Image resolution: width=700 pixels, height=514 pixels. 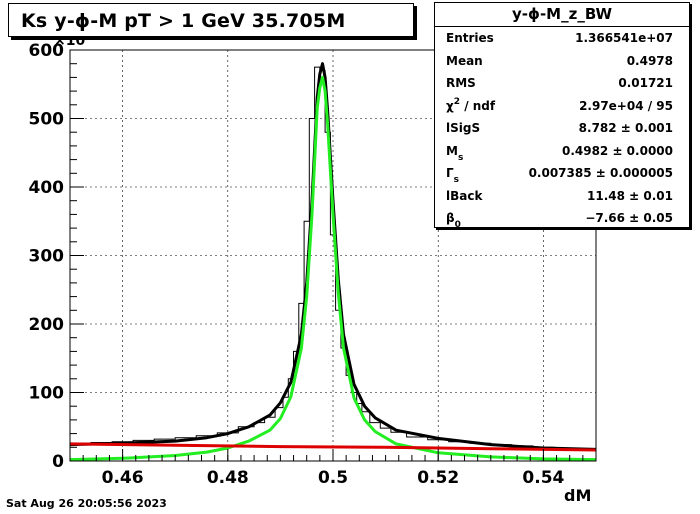 I want to click on stat-lsigs: lSigS 8.782 ± 0.001, so click(x=562, y=128).